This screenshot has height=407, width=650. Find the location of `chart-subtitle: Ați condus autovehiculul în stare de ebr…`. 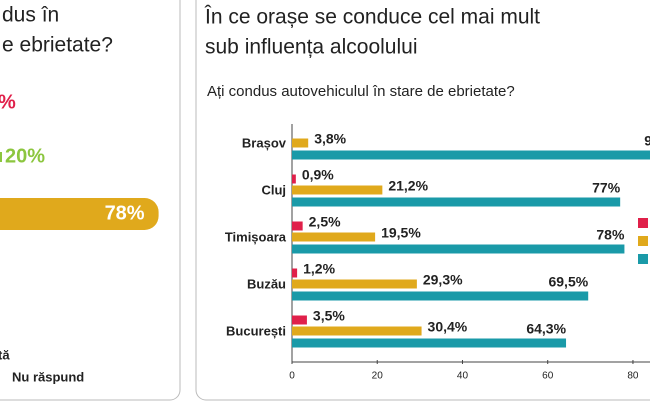

chart-subtitle: Ați condus autovehiculul în stare de ebr… is located at coordinates (361, 91).